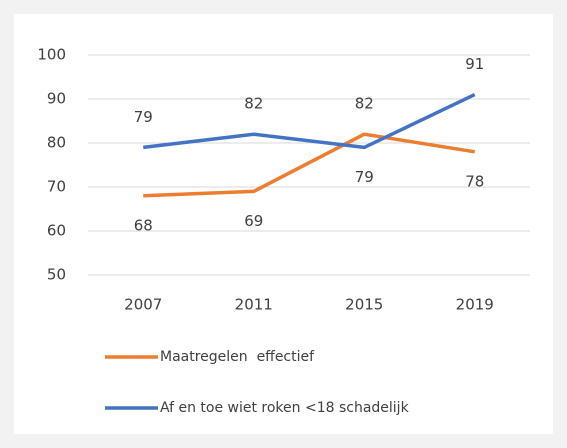 The image size is (567, 448). Describe the element at coordinates (285, 408) in the screenshot. I see `legend-label: Af en toe wiet roken <18 schadelijk` at that location.